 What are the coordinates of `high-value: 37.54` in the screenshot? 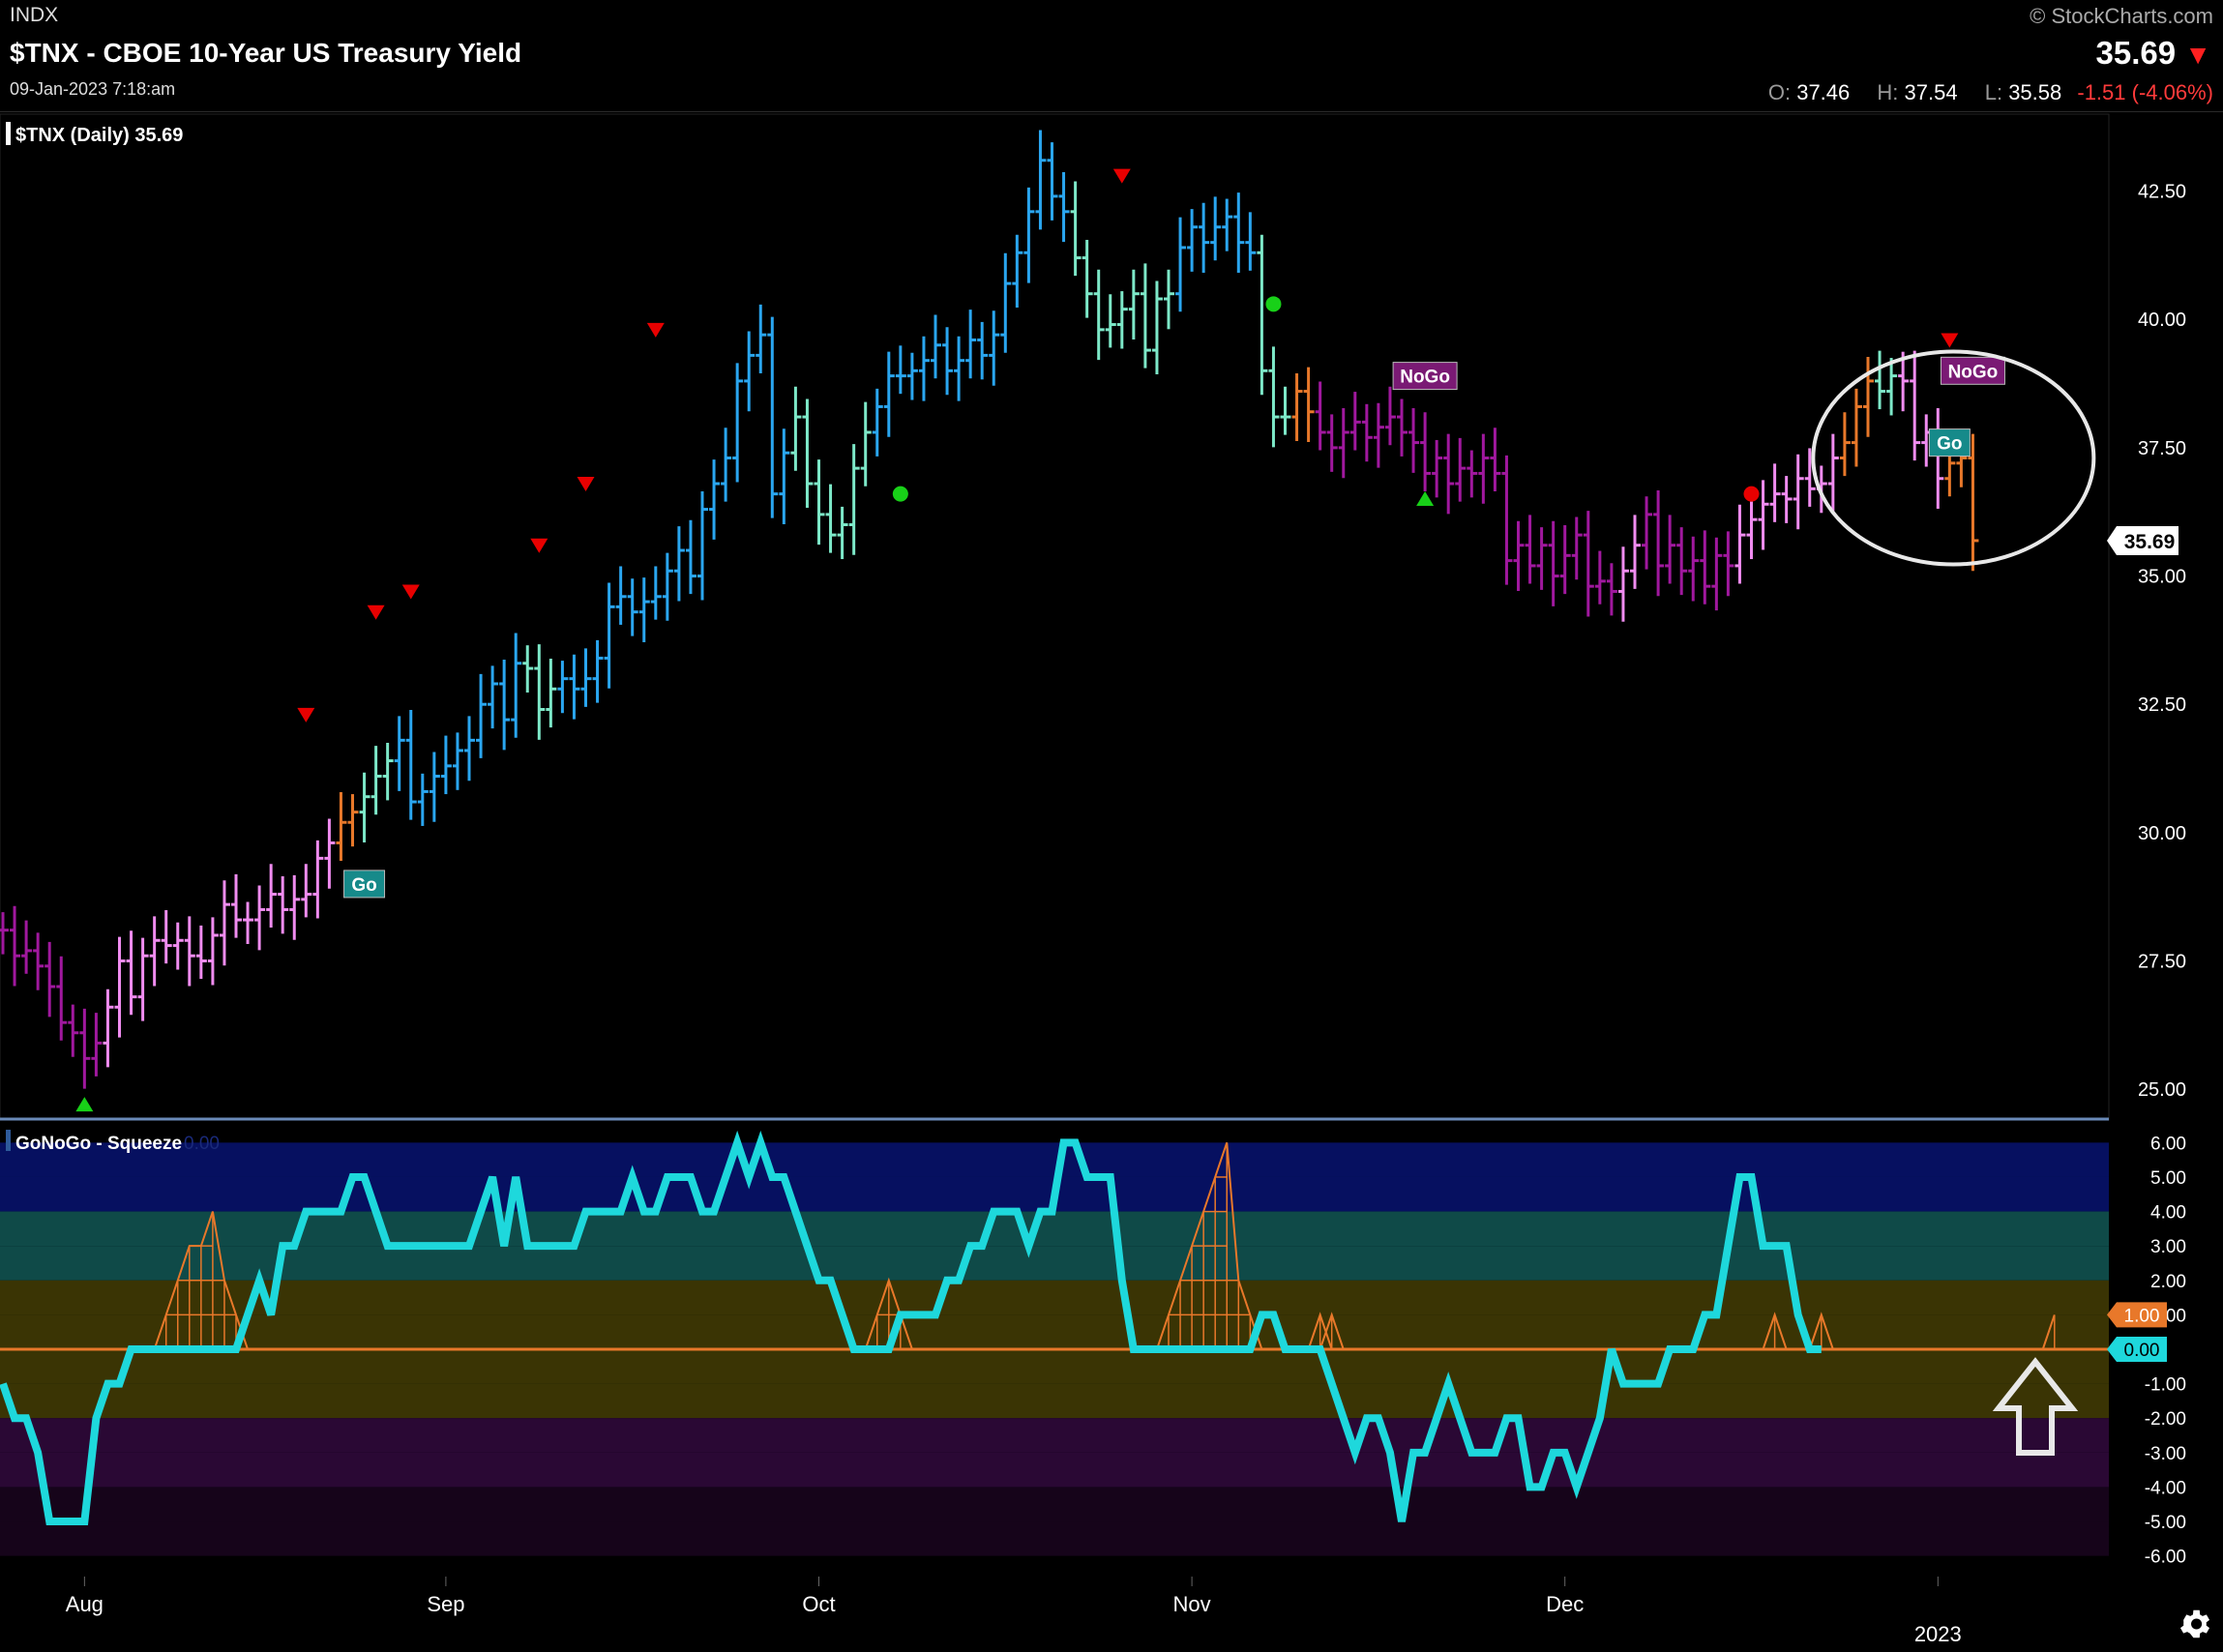 It's located at (1931, 92).